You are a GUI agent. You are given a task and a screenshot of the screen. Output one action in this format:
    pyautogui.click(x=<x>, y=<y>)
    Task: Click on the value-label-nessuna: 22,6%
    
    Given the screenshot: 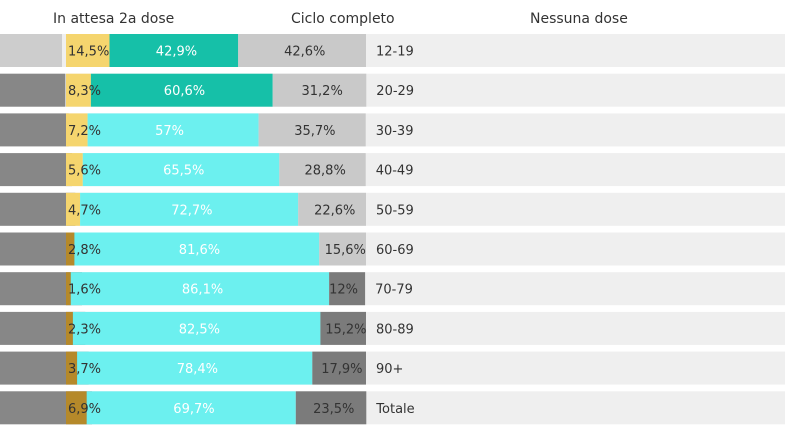 What is the action you would take?
    pyautogui.click(x=334, y=210)
    